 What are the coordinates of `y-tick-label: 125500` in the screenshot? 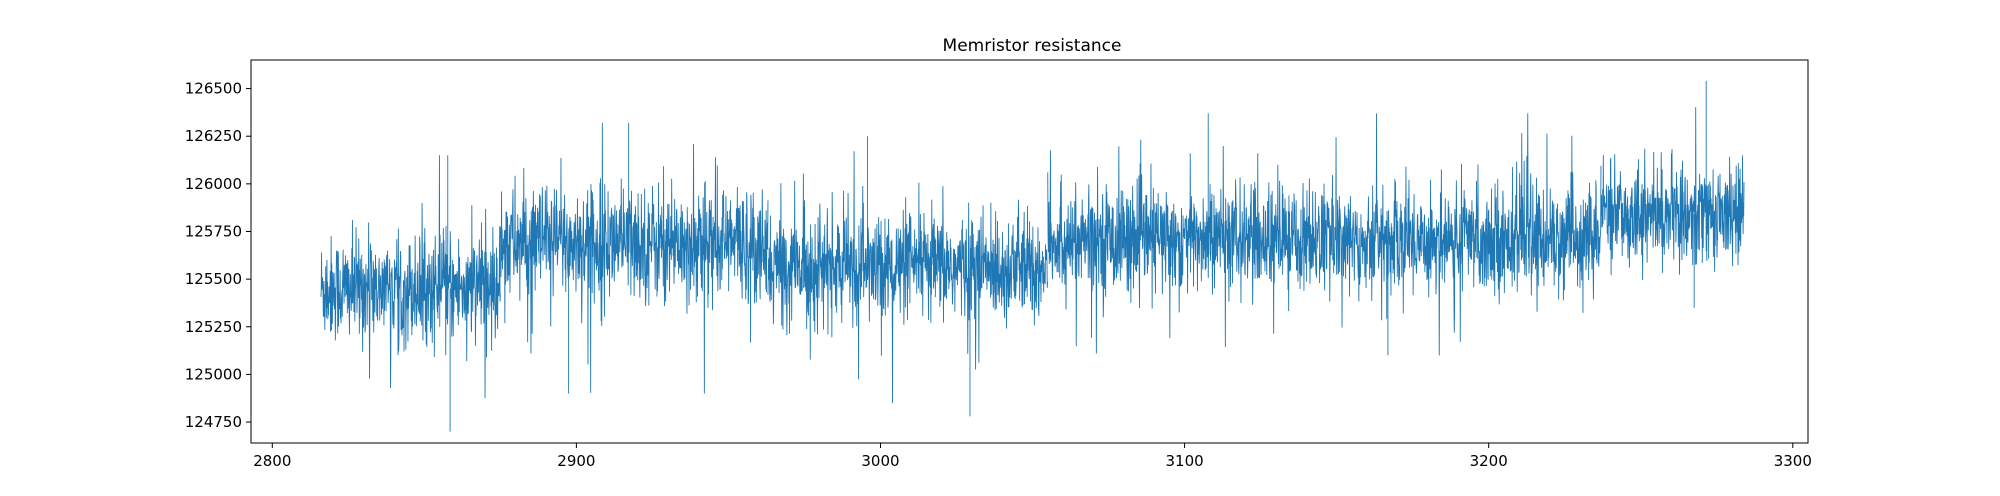 It's located at (213, 279).